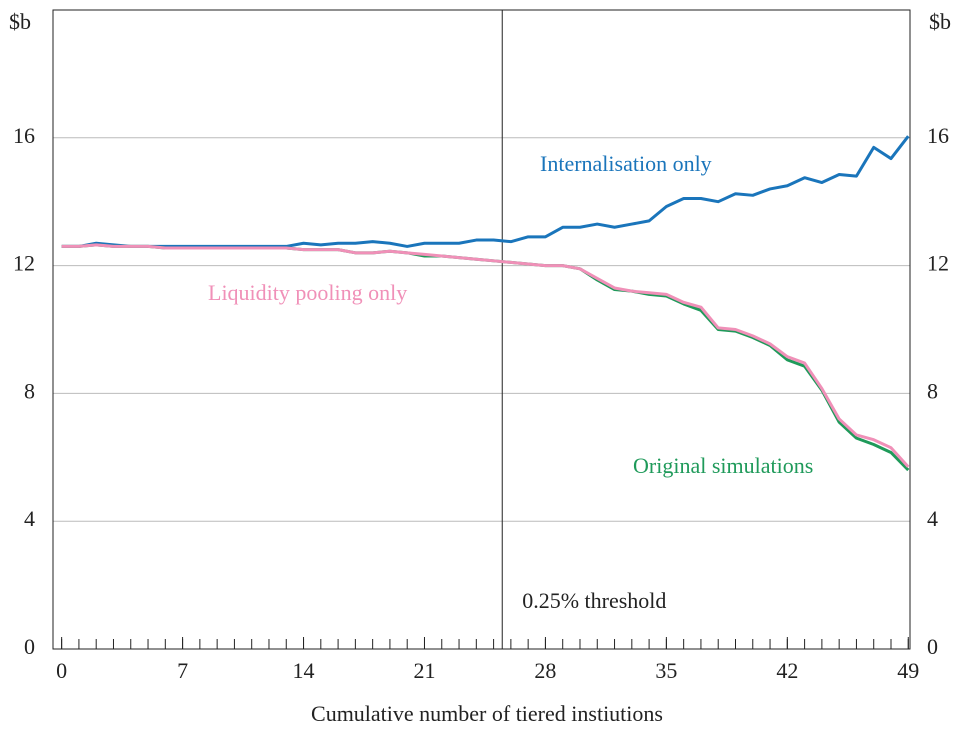 This screenshot has width=963, height=735. I want to click on y2-tick-label: 8, so click(932, 390).